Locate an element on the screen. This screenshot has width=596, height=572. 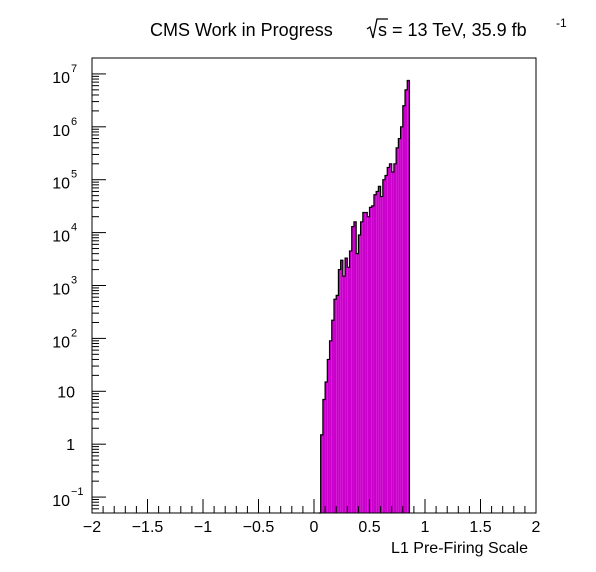
y-axis-ticks is located at coordinates (99, 285).